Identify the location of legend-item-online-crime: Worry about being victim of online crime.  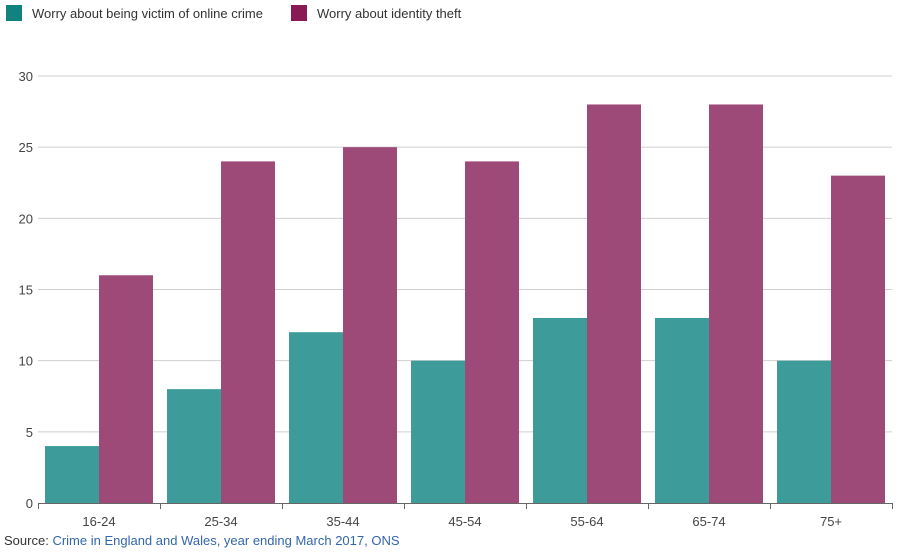
(134, 13).